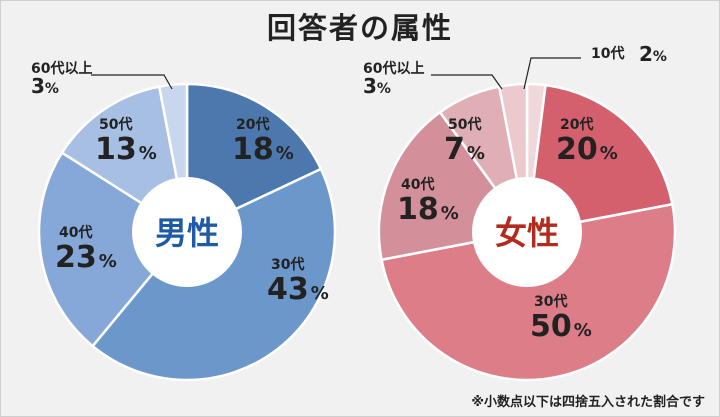 Image resolution: width=720 pixels, height=417 pixels. Describe the element at coordinates (464, 149) in the screenshot. I see `slice-value-label: 7%` at that location.